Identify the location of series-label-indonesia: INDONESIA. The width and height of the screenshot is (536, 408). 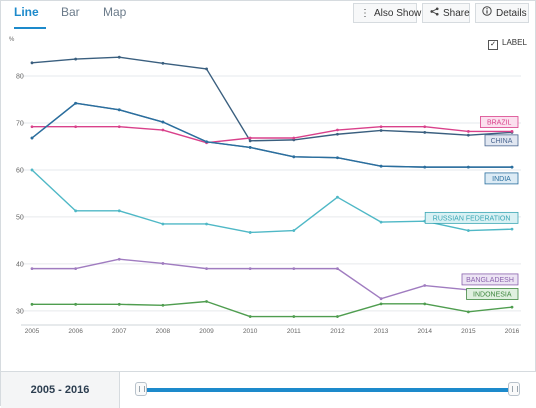
(492, 294).